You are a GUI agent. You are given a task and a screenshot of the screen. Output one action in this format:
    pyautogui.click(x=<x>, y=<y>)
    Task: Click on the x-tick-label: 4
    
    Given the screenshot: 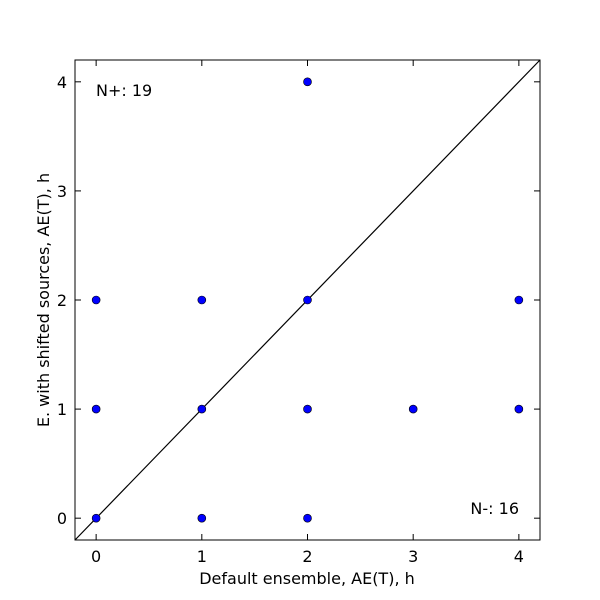 What is the action you would take?
    pyautogui.click(x=519, y=556)
    